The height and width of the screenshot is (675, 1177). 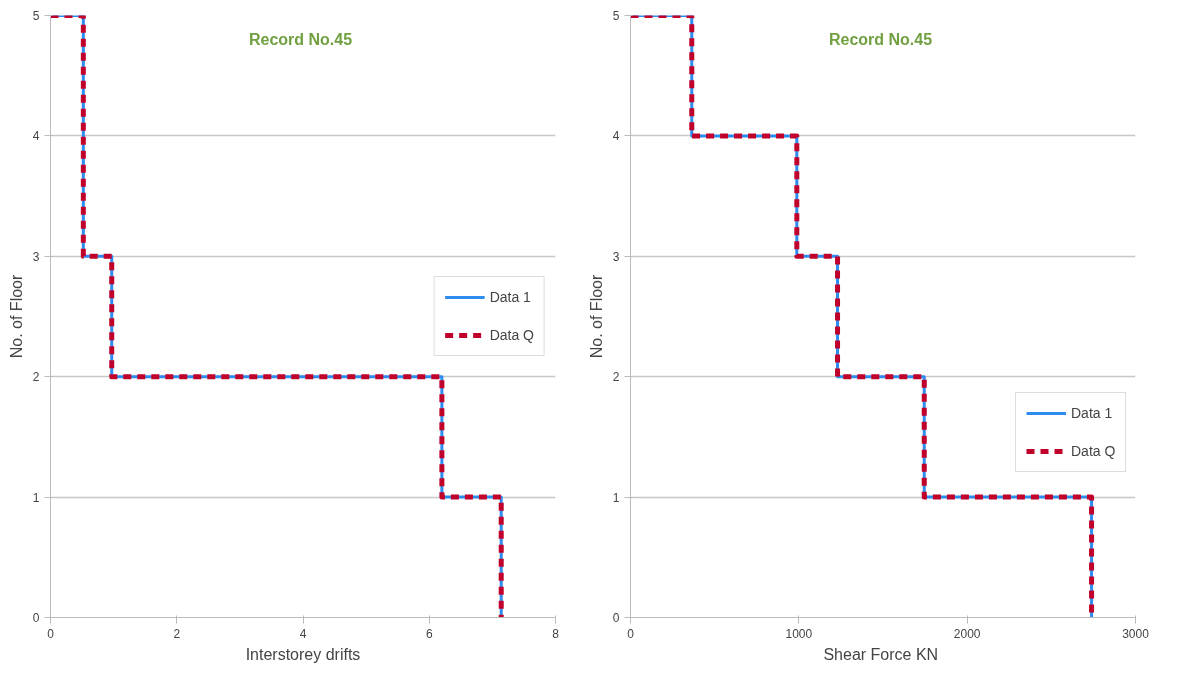 I want to click on x-tick-label: 4, so click(x=303, y=633).